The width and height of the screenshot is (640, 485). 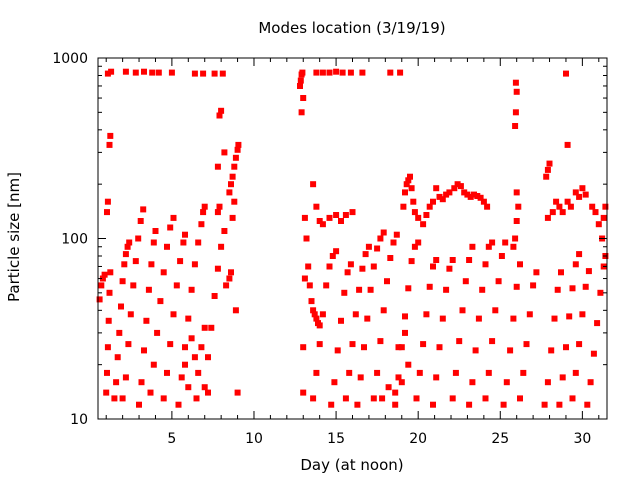 I want to click on y-tick-label: 100, so click(x=74, y=240).